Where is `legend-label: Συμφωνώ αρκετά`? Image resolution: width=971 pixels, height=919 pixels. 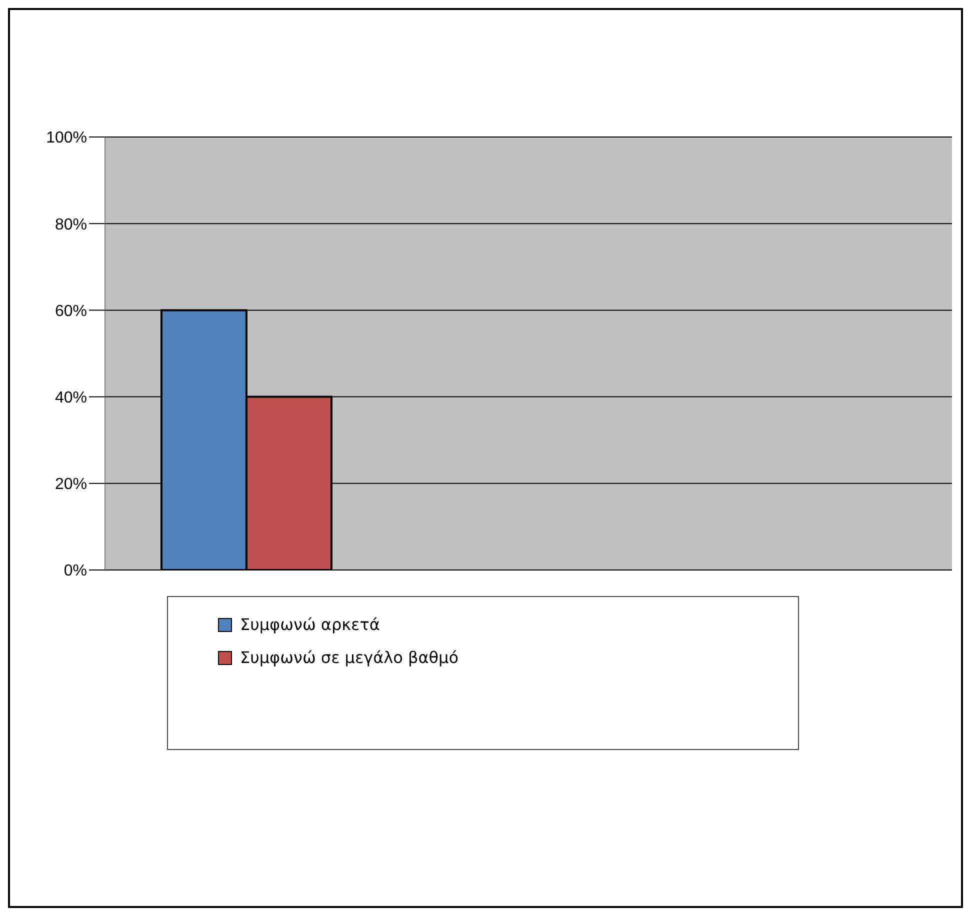
legend-label: Συμφωνώ αρκετά is located at coordinates (310, 624).